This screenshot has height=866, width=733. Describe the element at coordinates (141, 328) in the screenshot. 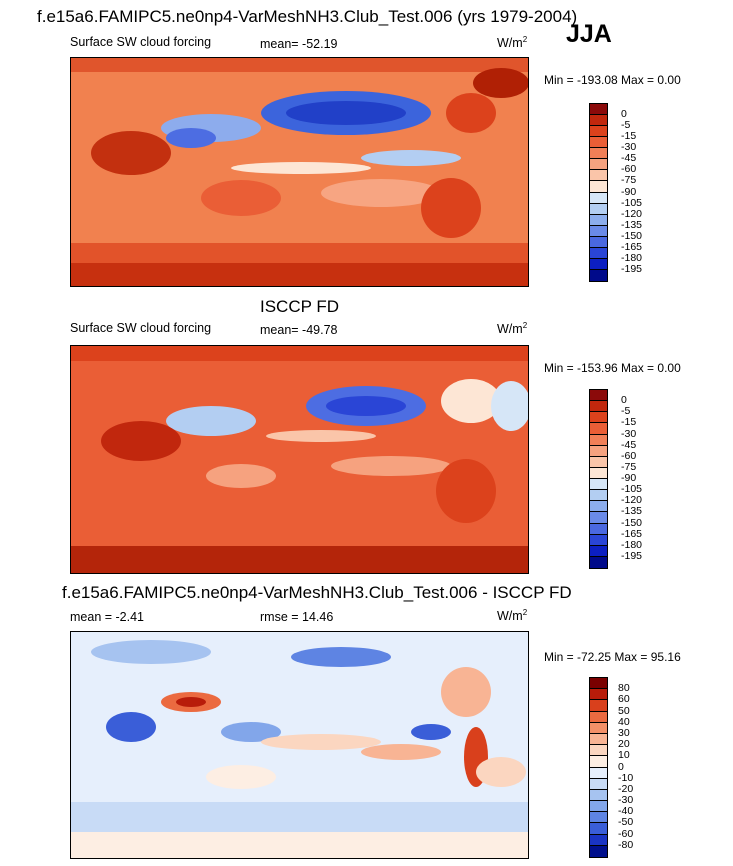

I see `panel2-variable-label: Surface SW cloud forcing` at that location.